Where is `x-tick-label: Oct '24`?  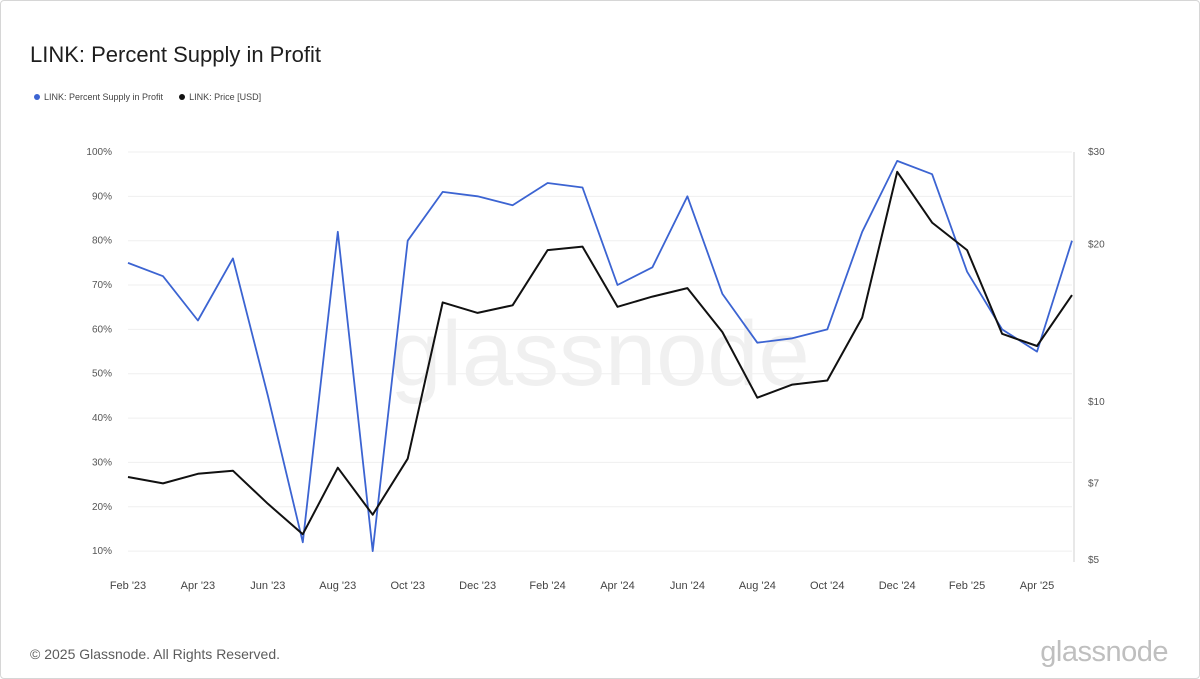
x-tick-label: Oct '24 is located at coordinates (827, 586).